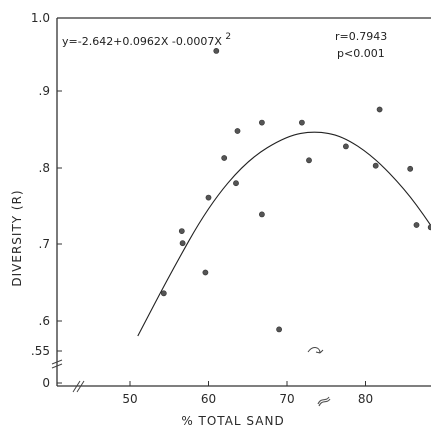 The width and height of the screenshot is (431, 432). What do you see at coordinates (40, 351) in the screenshot?
I see `y-tick-label: .55` at bounding box center [40, 351].